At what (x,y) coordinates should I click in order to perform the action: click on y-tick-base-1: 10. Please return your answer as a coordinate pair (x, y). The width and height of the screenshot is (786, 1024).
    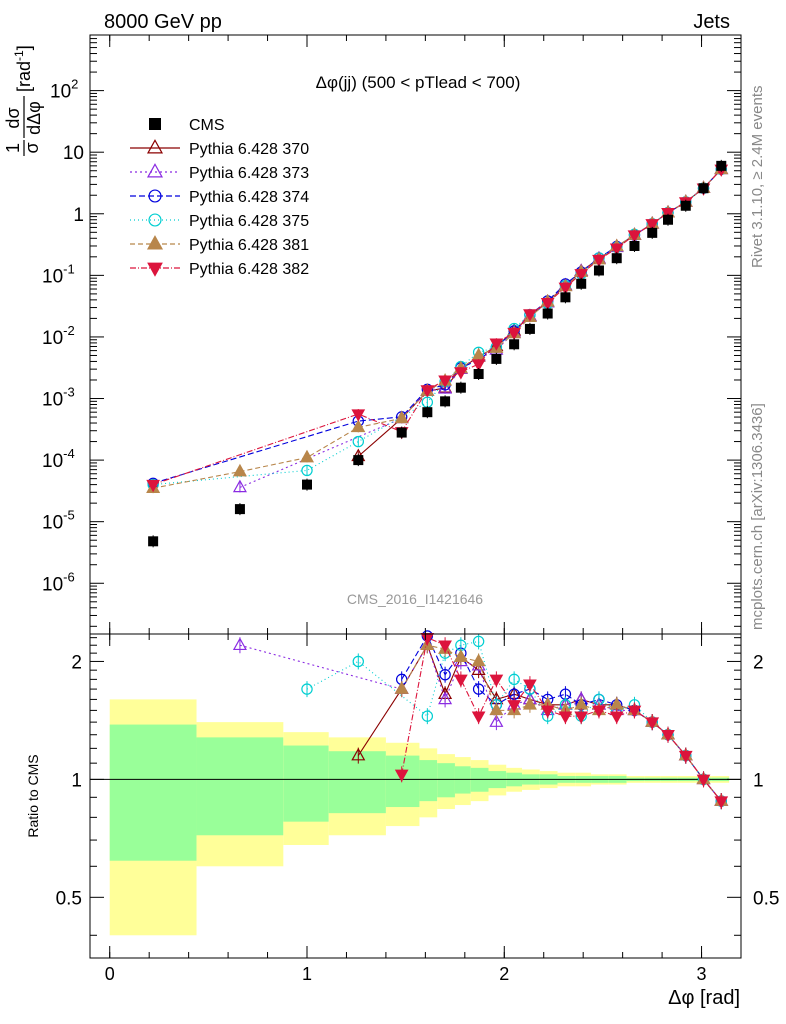
    Looking at the image, I should click on (52, 523).